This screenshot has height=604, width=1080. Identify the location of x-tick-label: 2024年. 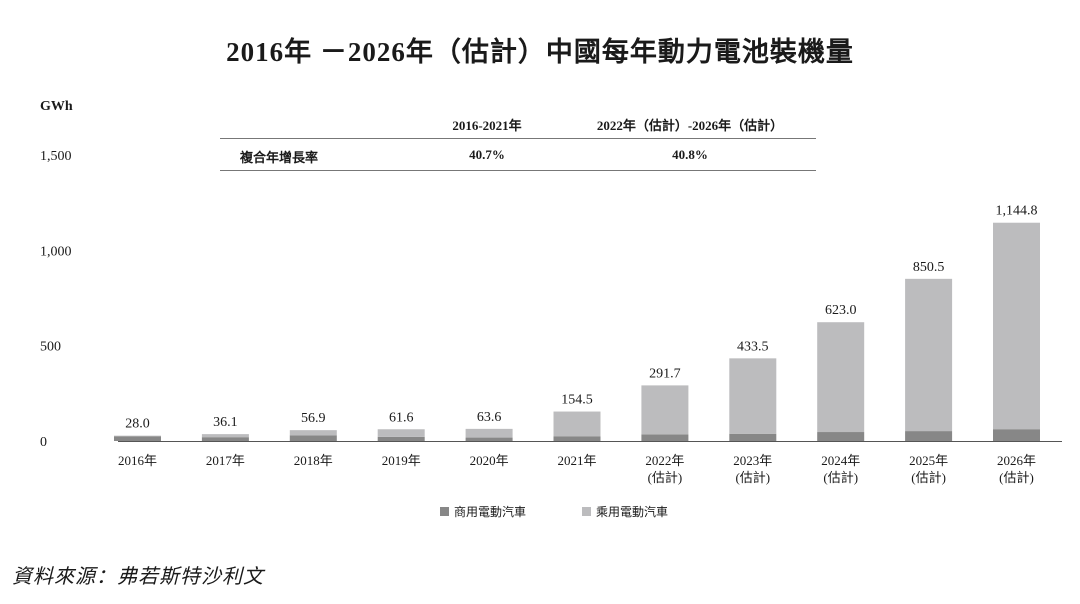
(840, 460).